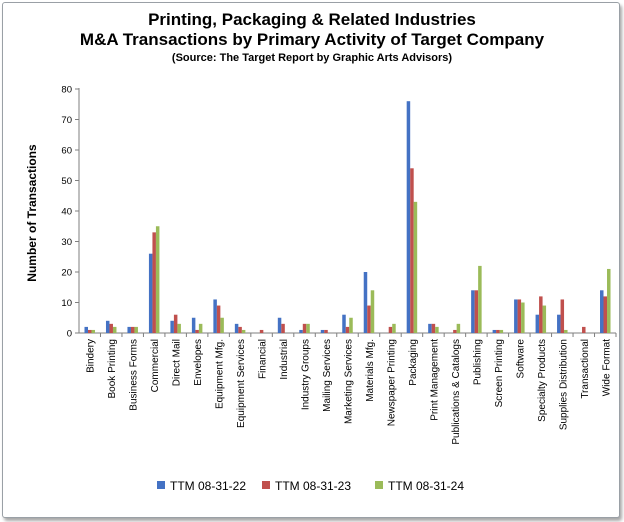 The width and height of the screenshot is (624, 522). Describe the element at coordinates (66, 303) in the screenshot. I see `y-tick-label: 10` at that location.